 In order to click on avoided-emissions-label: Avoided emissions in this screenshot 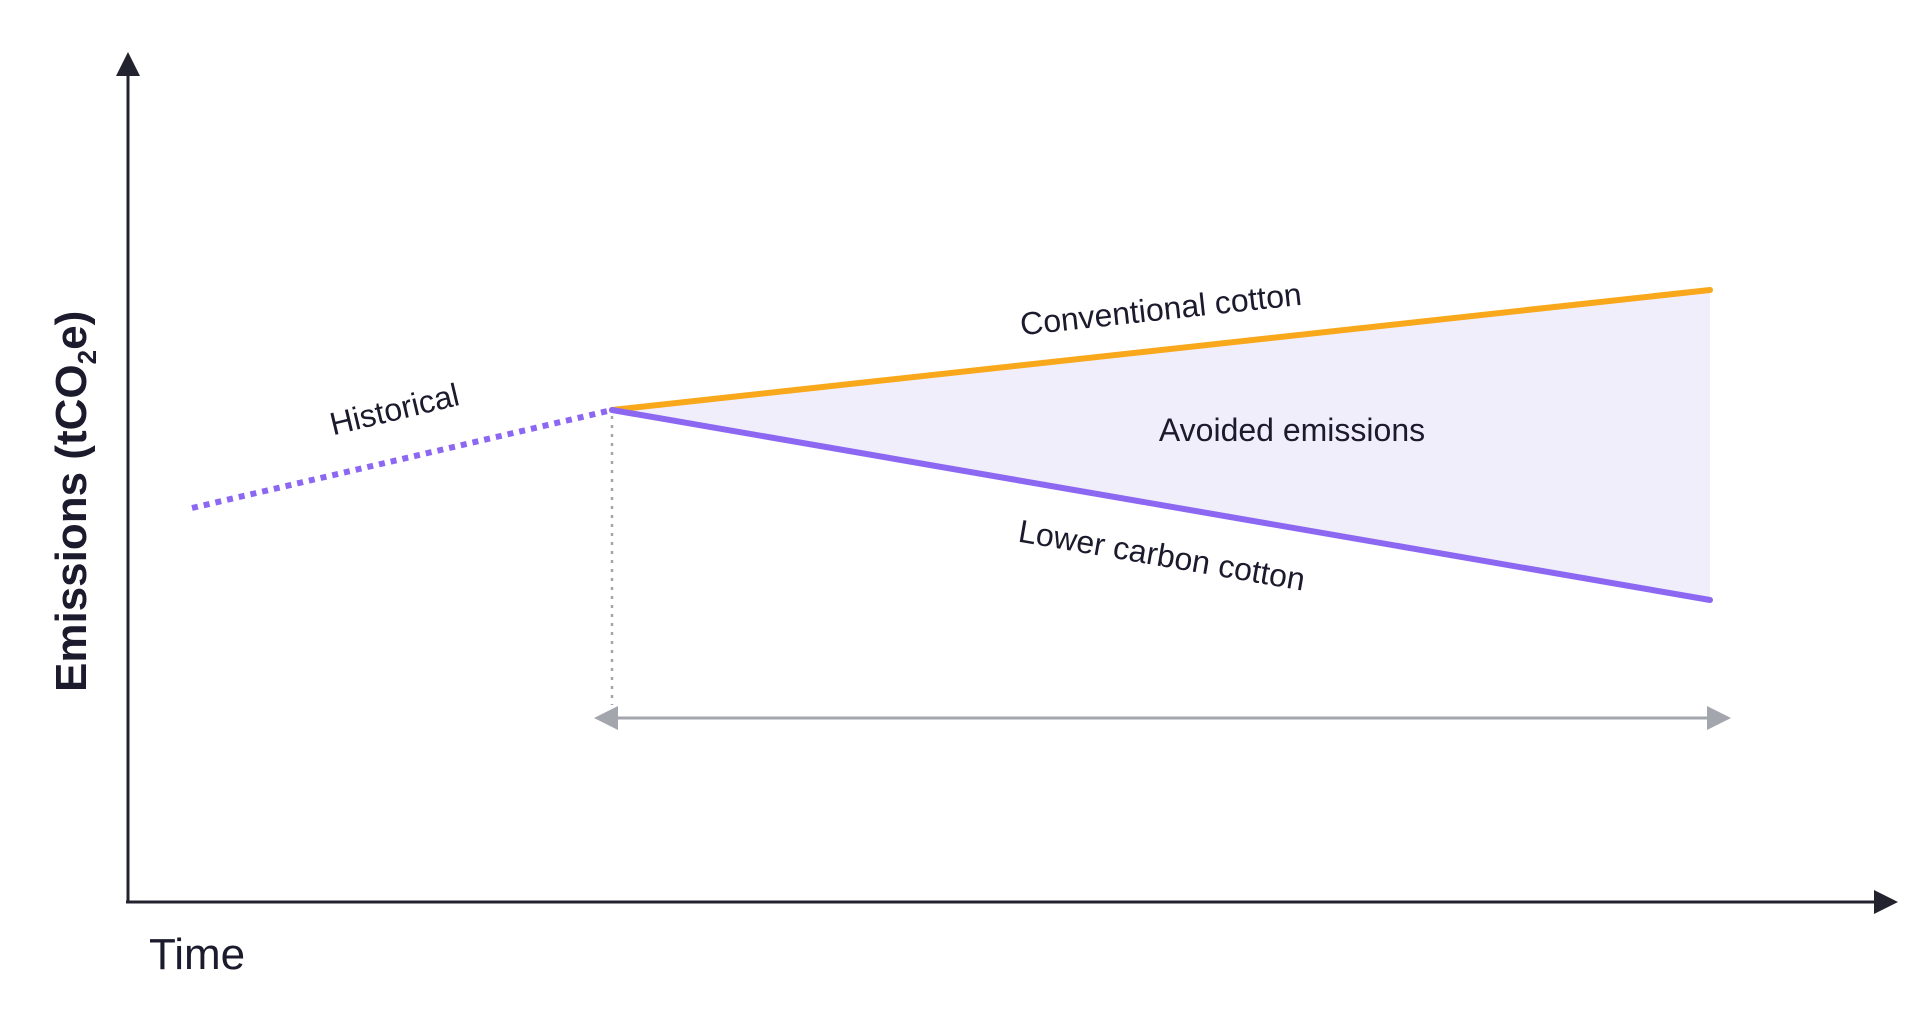, I will do `click(1292, 430)`.